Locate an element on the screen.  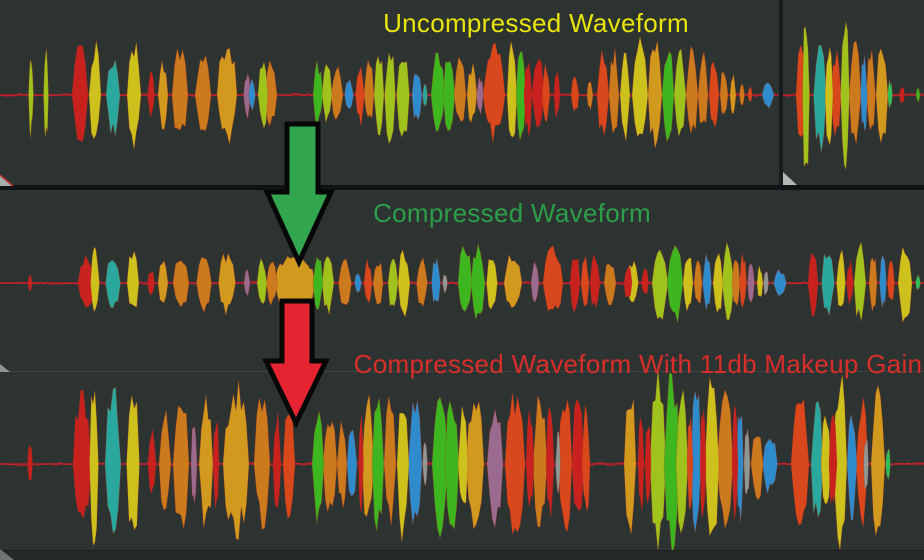
track-clip-uncompressed-right is located at coordinates (853, 92).